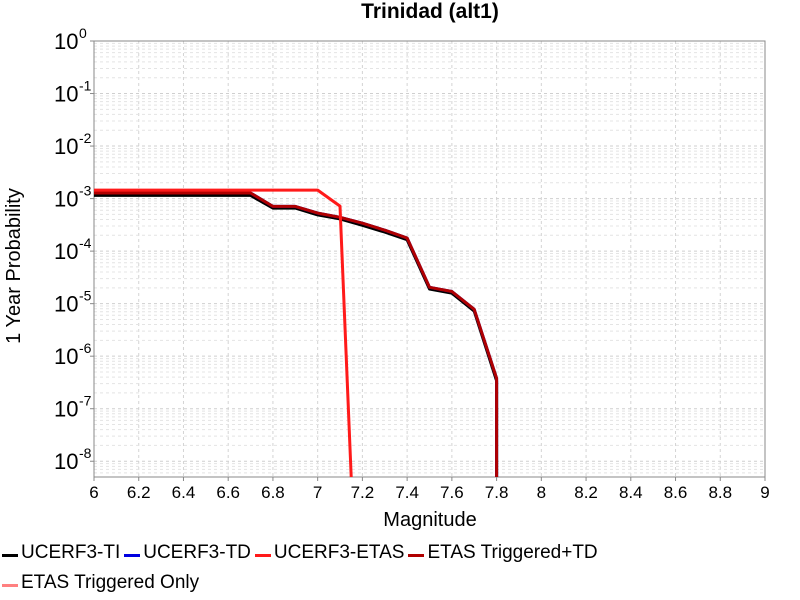 Image resolution: width=800 pixels, height=600 pixels. What do you see at coordinates (512, 552) in the screenshot?
I see `legend-label: ETAS Triggered+TD` at bounding box center [512, 552].